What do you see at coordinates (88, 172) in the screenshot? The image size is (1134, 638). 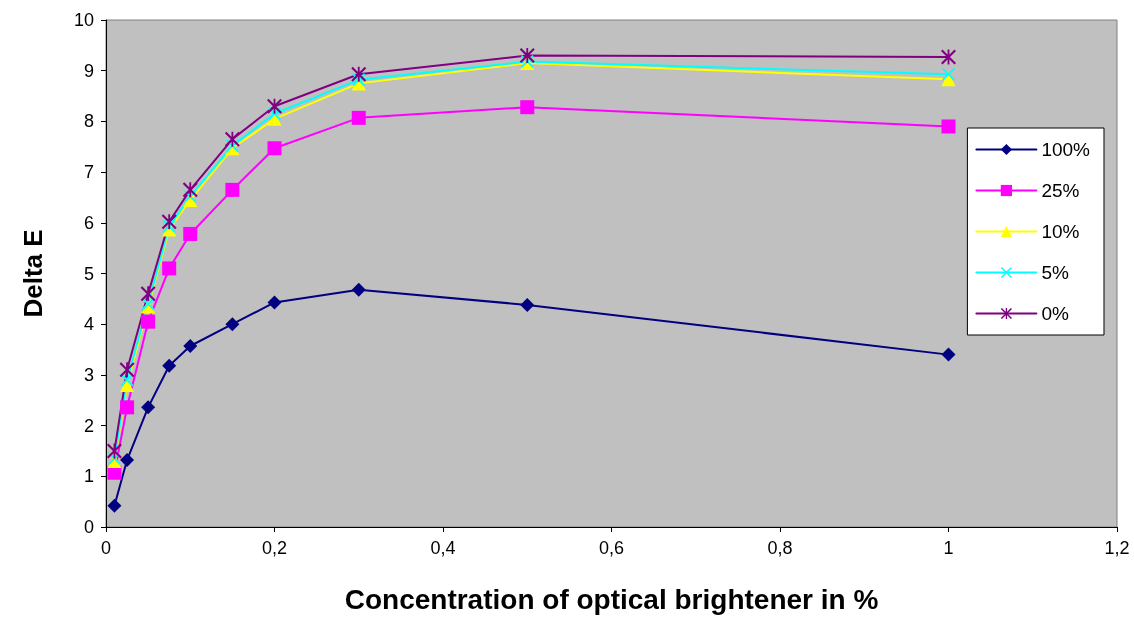 I see `y-tick-label: 7` at bounding box center [88, 172].